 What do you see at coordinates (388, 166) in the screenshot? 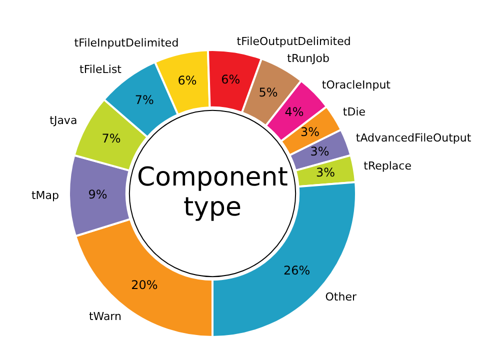
I see `slice-label: tReplace` at bounding box center [388, 166].